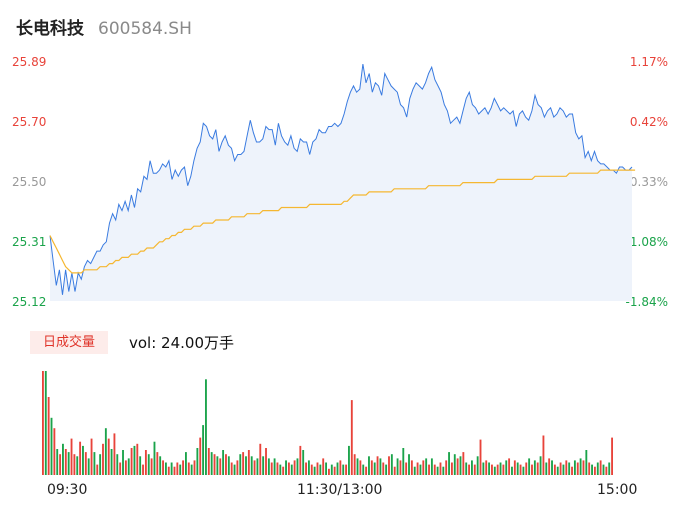  Describe the element at coordinates (69, 342) in the screenshot. I see `volume-tab: 日成交量` at that location.